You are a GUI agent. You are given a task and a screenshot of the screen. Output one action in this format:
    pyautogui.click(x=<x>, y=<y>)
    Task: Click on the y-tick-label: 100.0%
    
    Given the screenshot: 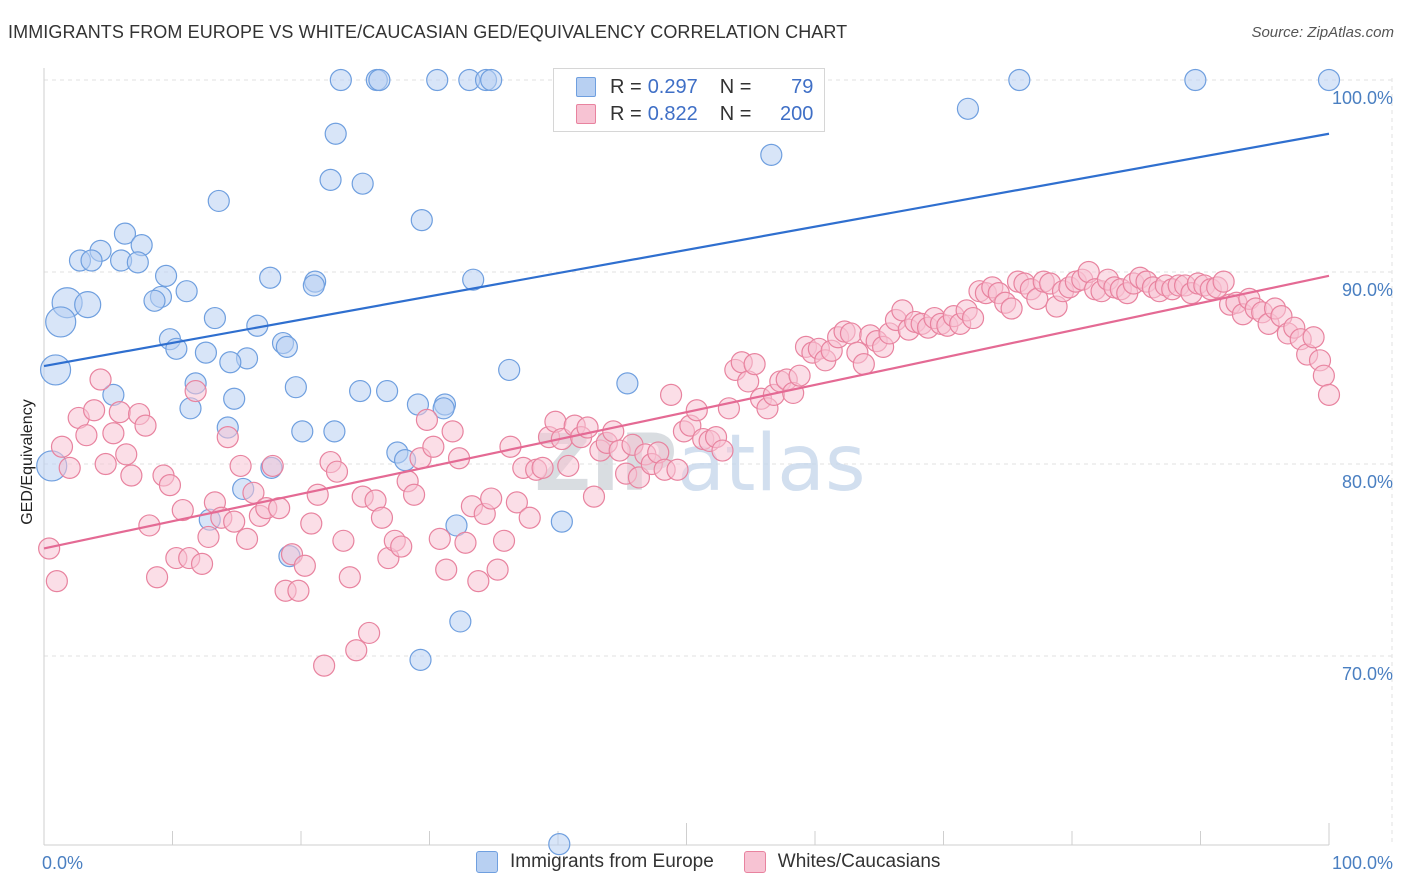 What is the action you would take?
    pyautogui.click(x=1362, y=98)
    